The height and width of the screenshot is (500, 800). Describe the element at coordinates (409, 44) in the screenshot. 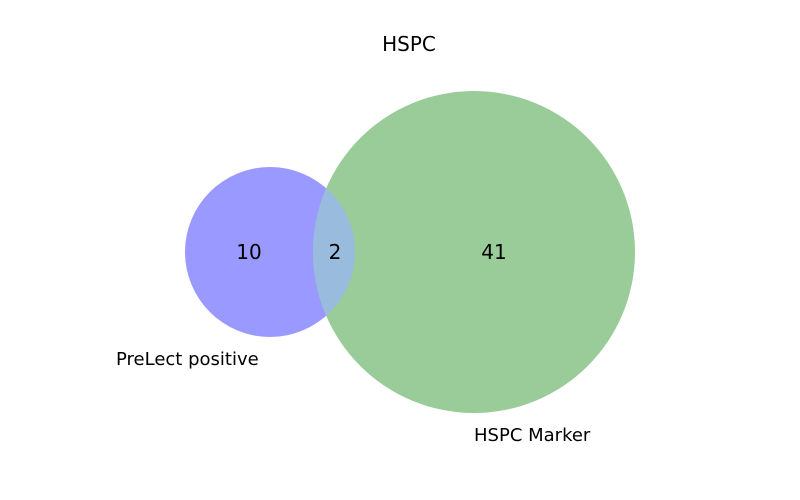

I see `diagram-title: HSPC` at that location.